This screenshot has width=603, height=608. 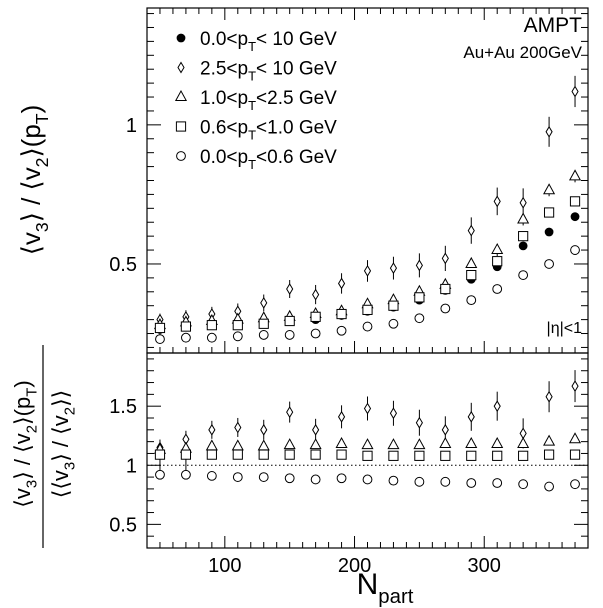 What do you see at coordinates (224, 69) in the screenshot?
I see `legend-text-a: 2.5<p` at bounding box center [224, 69].